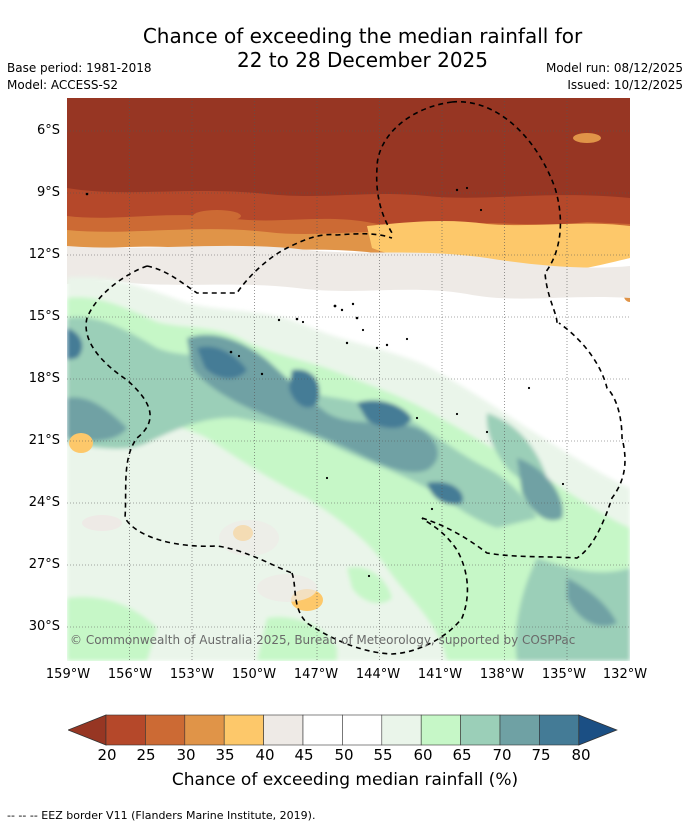  I want to click on lon-label-150w: 150°W, so click(254, 674).